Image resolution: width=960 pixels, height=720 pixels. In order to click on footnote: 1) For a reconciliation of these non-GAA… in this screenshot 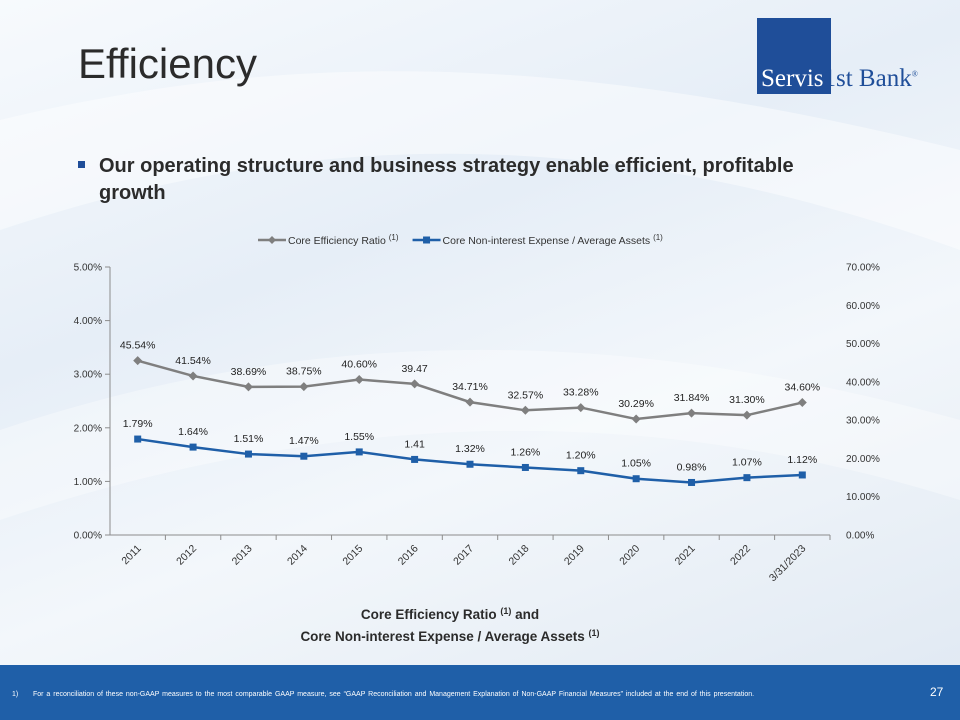, I will do `click(383, 694)`.